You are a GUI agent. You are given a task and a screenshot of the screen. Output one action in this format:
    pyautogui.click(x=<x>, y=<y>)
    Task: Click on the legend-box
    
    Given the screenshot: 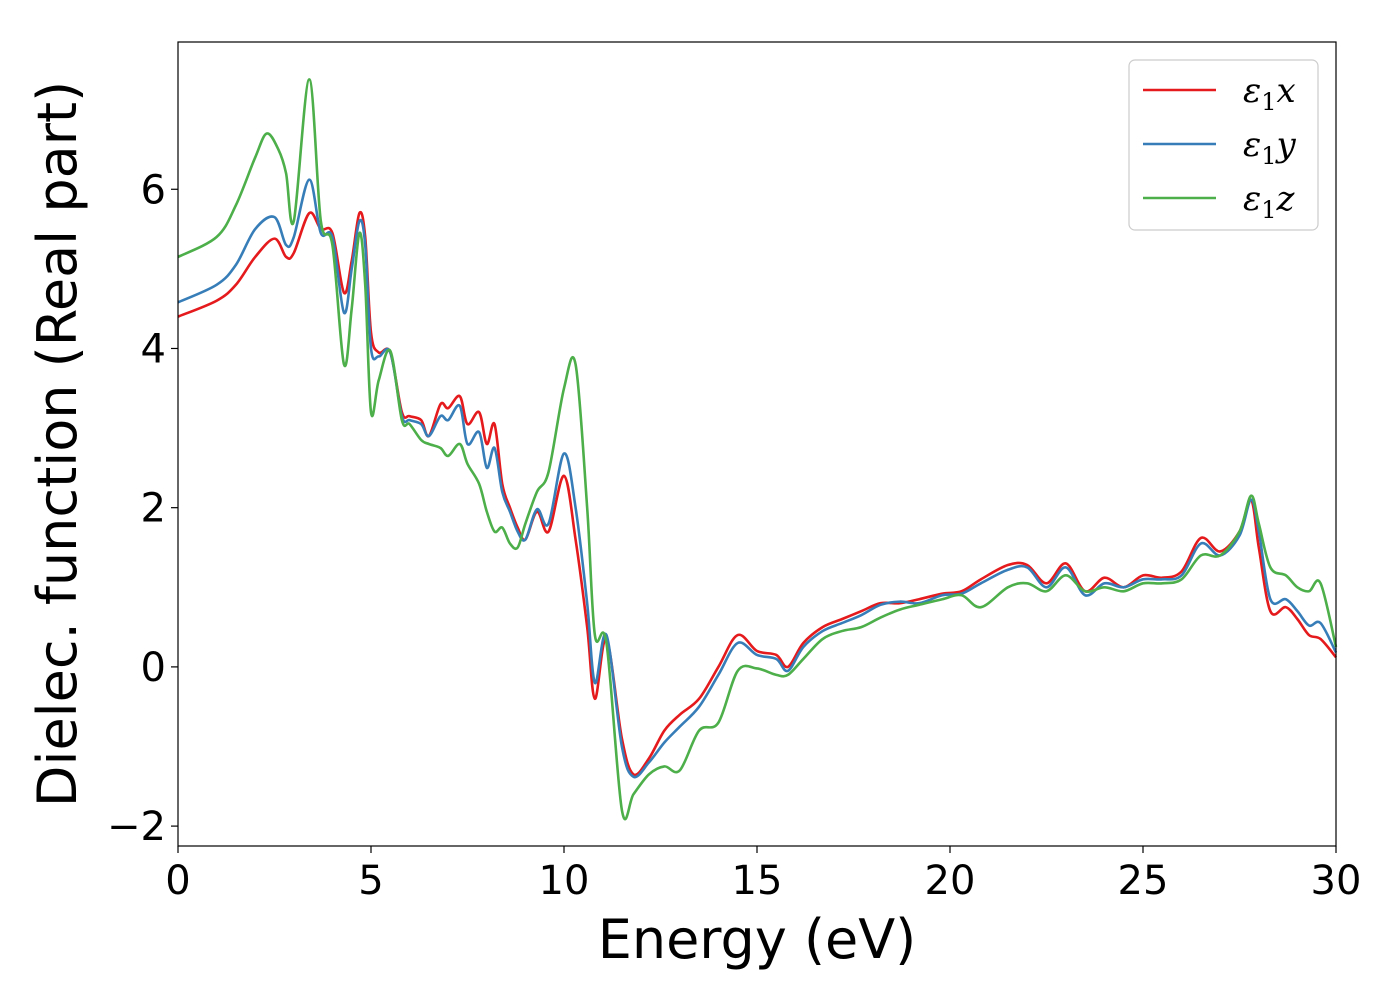 What is the action you would take?
    pyautogui.click(x=1223, y=145)
    